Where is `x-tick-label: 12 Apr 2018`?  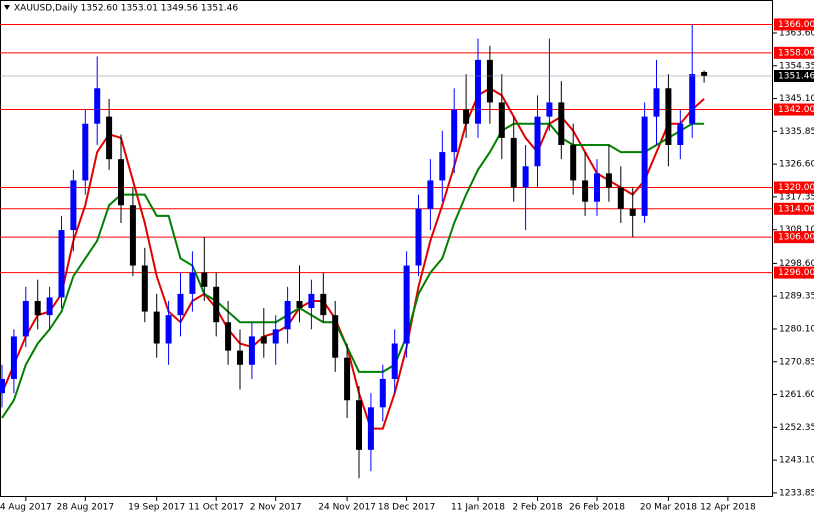 x-tick-label: 12 Apr 2018 is located at coordinates (728, 508).